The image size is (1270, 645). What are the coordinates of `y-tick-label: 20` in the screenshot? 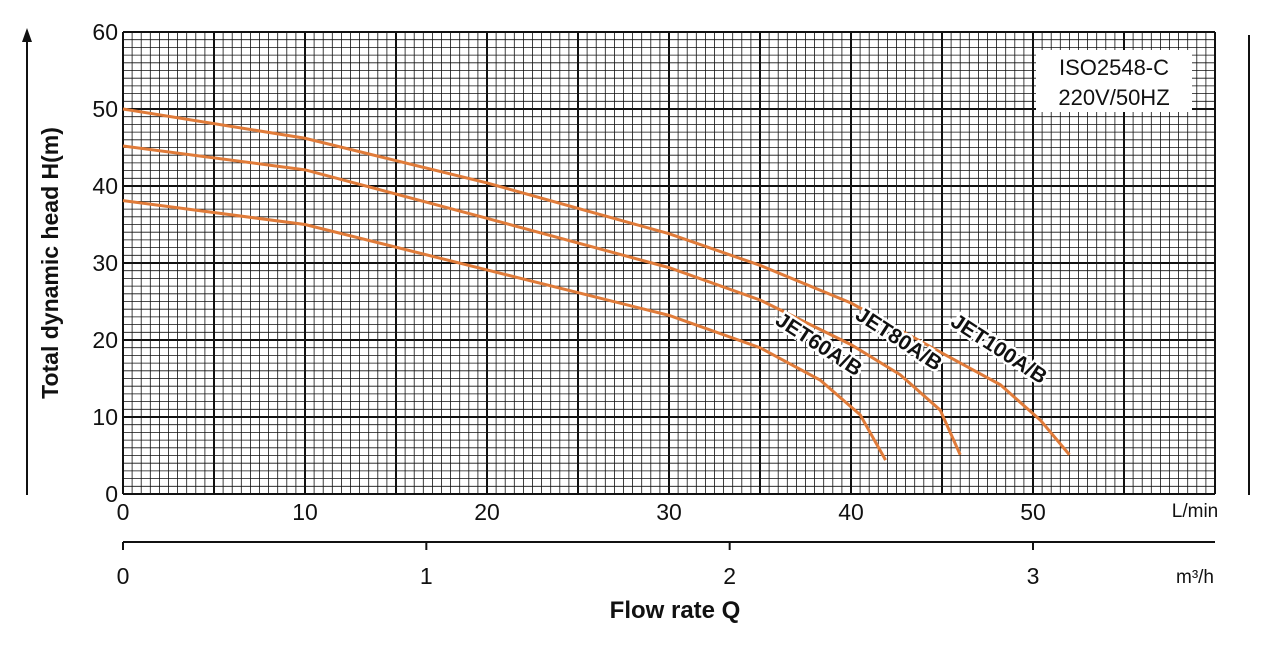 It's located at (105, 340).